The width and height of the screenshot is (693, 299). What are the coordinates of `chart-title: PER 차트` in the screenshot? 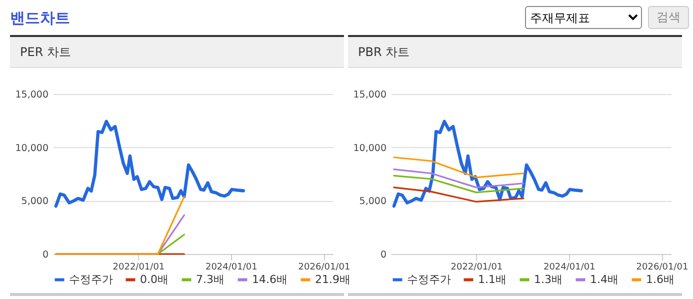 It's located at (177, 51).